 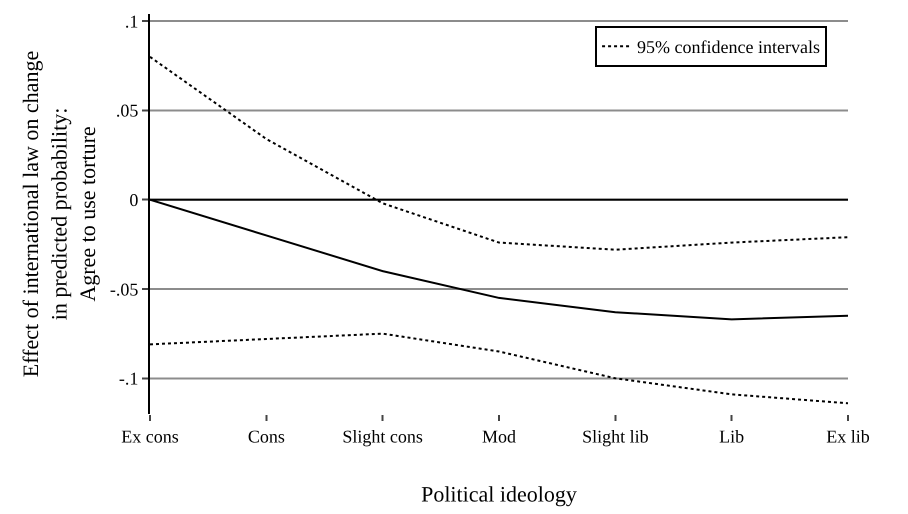 I want to click on x-axis-title: Political ideology, so click(x=499, y=494).